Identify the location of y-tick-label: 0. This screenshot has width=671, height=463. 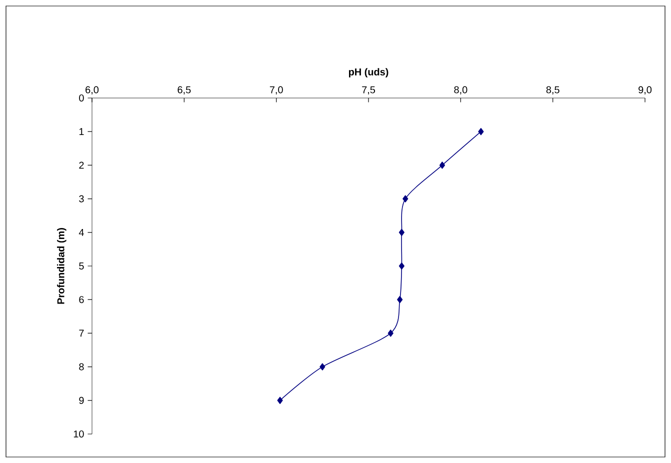
(81, 98).